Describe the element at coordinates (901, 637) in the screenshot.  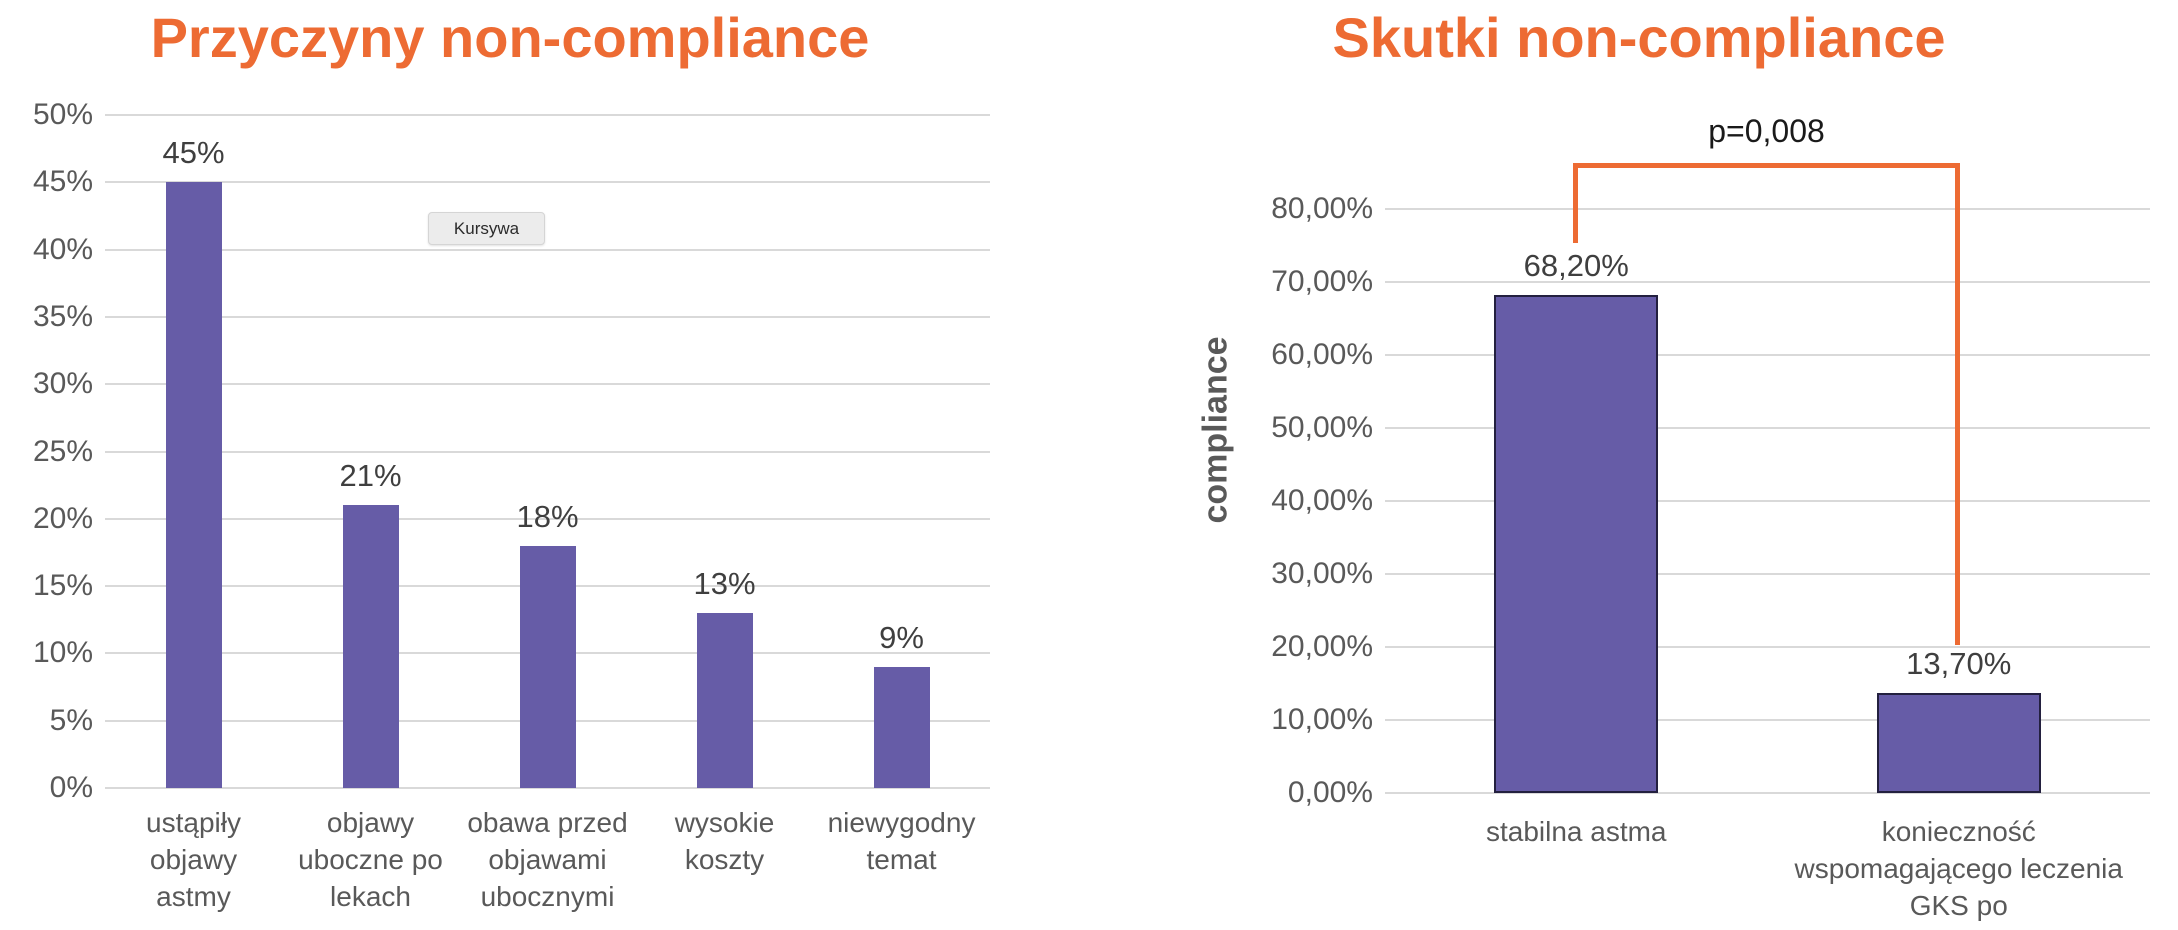
I see `bar-value-label: 9%` at that location.